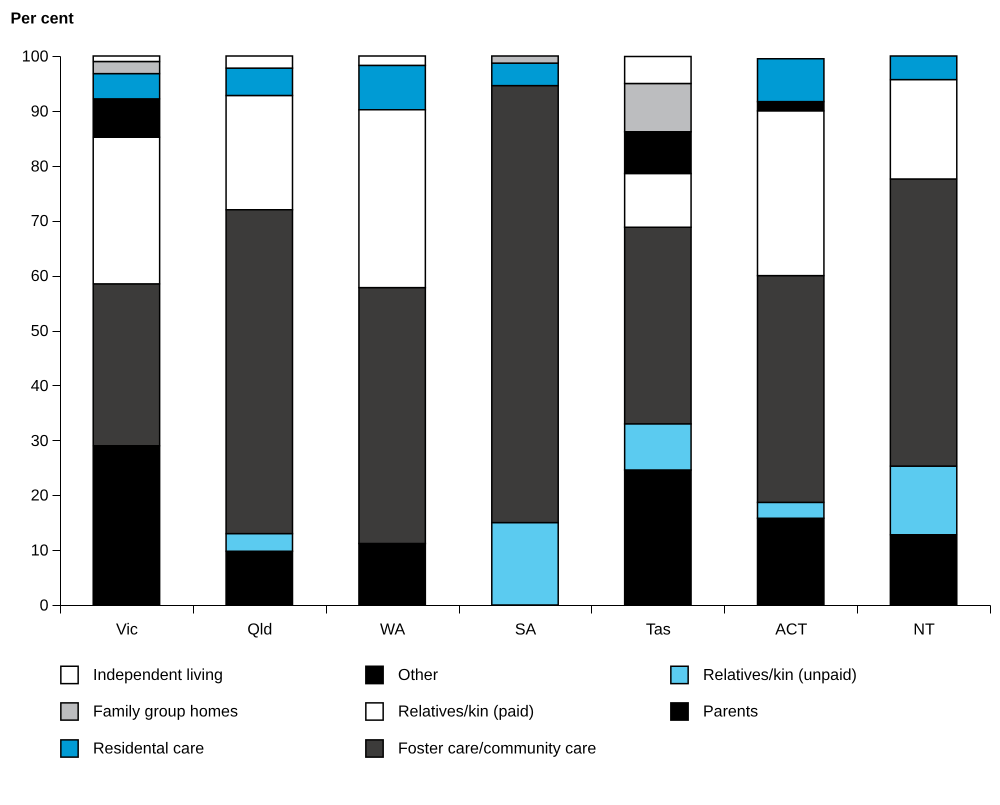 The width and height of the screenshot is (1000, 805). I want to click on y-tick-label: 80, so click(39, 167).